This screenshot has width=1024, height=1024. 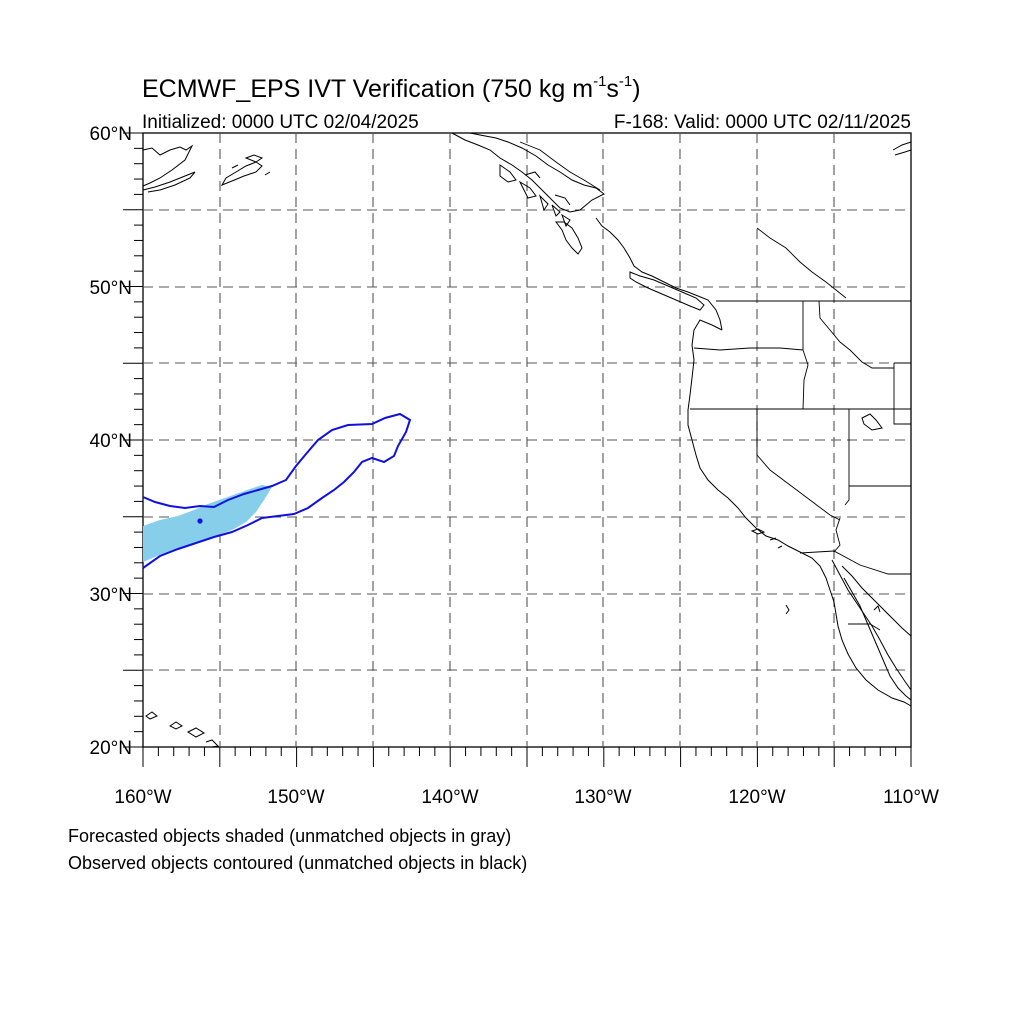 I want to click on alaska-panhandle, so click(x=528, y=172).